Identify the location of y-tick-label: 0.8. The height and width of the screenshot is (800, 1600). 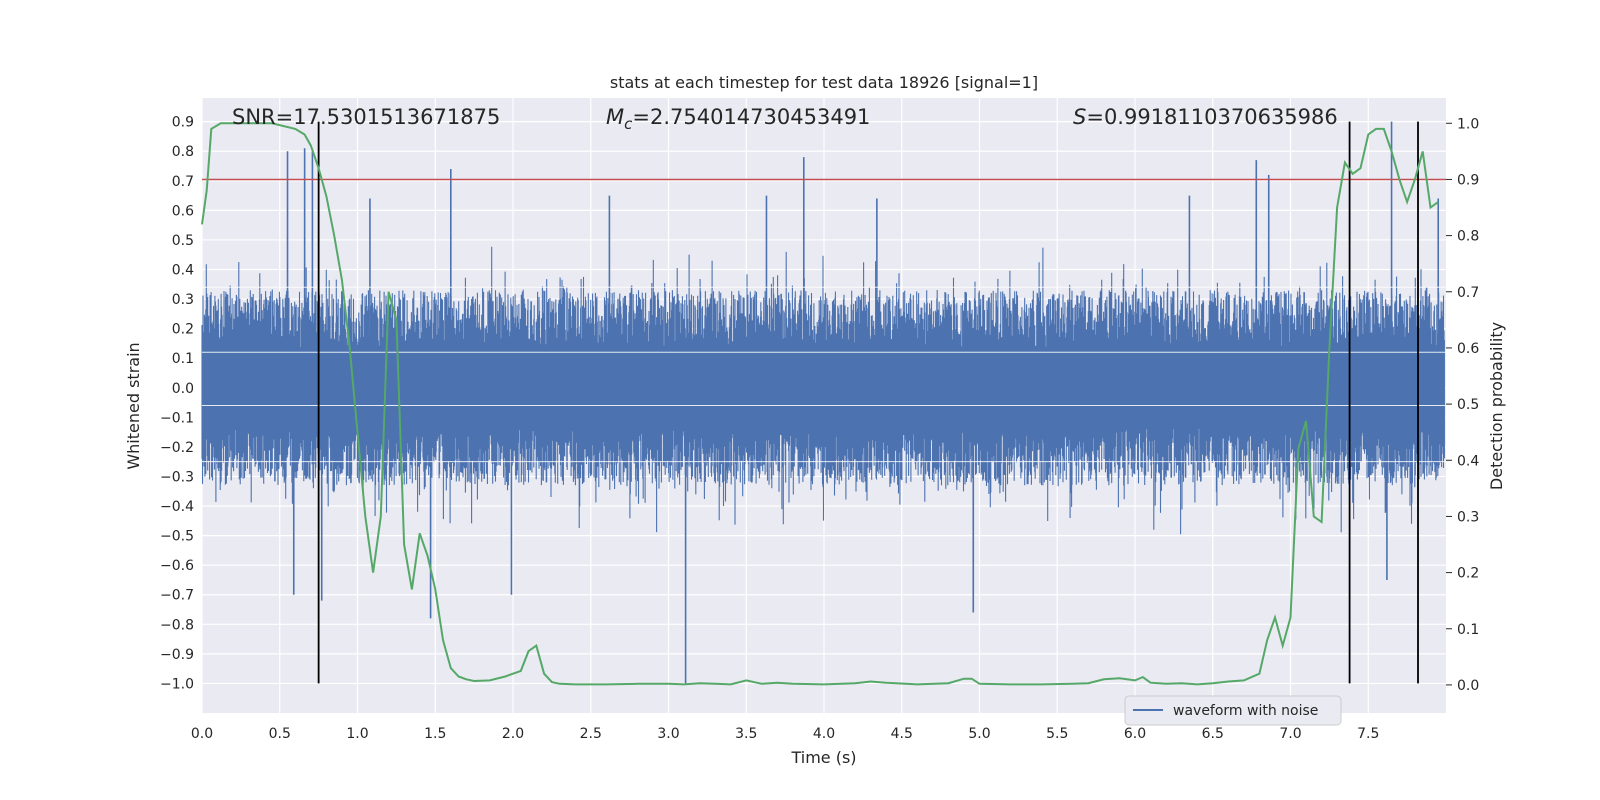
(183, 152).